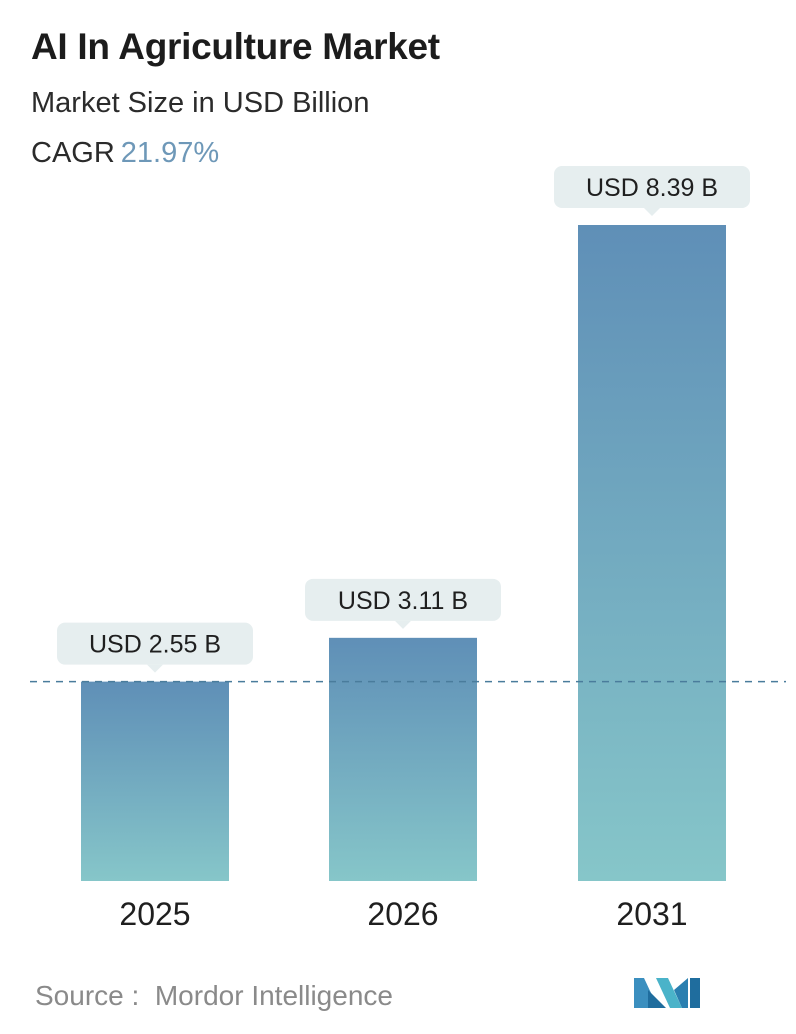 The image size is (796, 1034). I want to click on data-label-2031: USD 8.39 B, so click(652, 191).